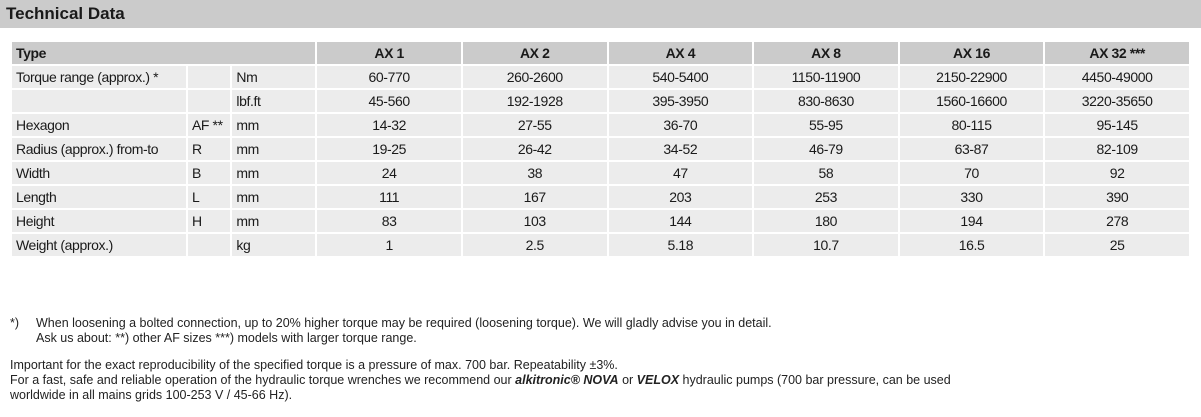 The height and width of the screenshot is (417, 1201). I want to click on table-cell: 47, so click(680, 173).